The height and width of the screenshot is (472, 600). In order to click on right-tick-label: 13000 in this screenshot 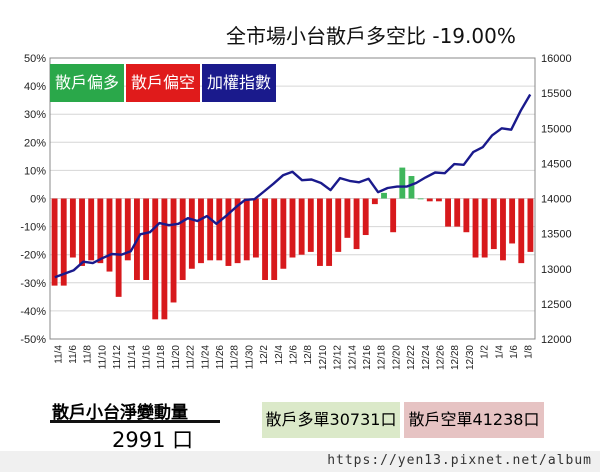, I will do `click(556, 270)`.